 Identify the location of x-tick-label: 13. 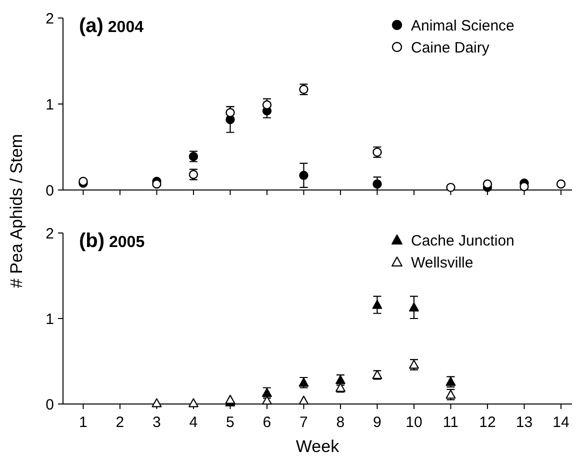
(524, 422).